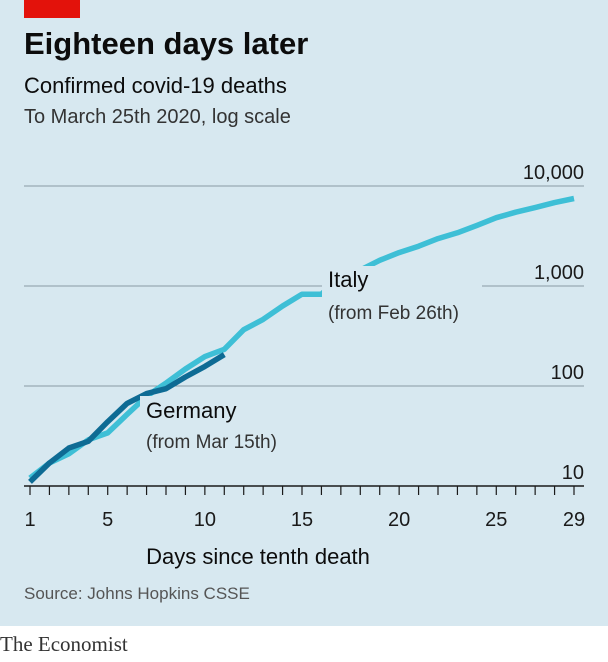 This screenshot has width=608, height=662. Describe the element at coordinates (191, 410) in the screenshot. I see `germany-series-label: Germany` at that location.